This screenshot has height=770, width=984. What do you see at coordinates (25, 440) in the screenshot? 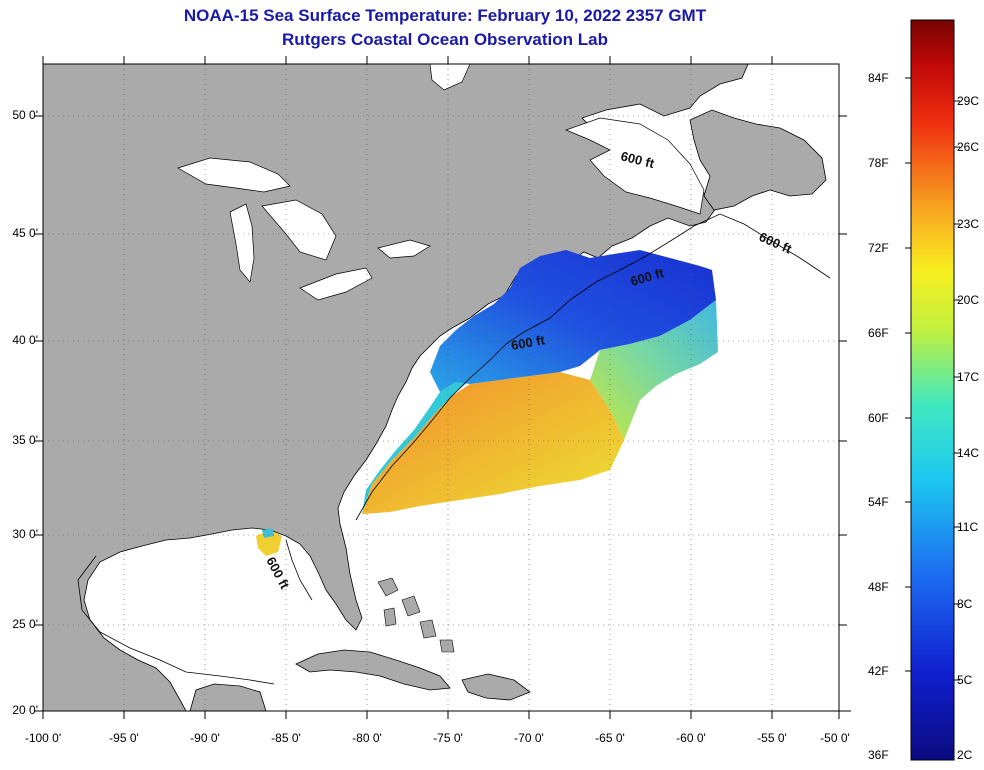
I see `lat-label-35: 35 0'` at bounding box center [25, 440].